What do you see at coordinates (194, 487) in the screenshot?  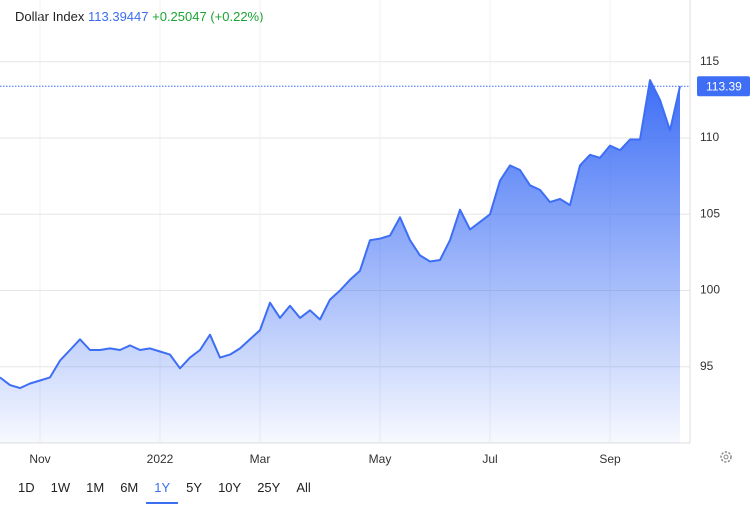 I see `range-button: 5Y` at bounding box center [194, 487].